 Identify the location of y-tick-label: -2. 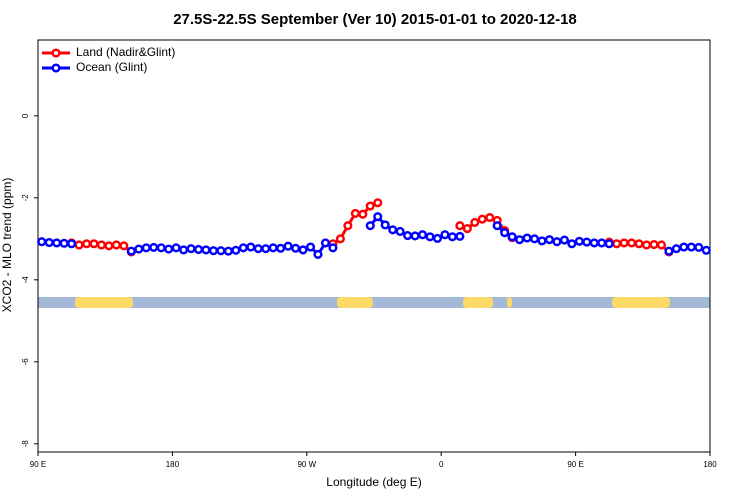
(25, 198).